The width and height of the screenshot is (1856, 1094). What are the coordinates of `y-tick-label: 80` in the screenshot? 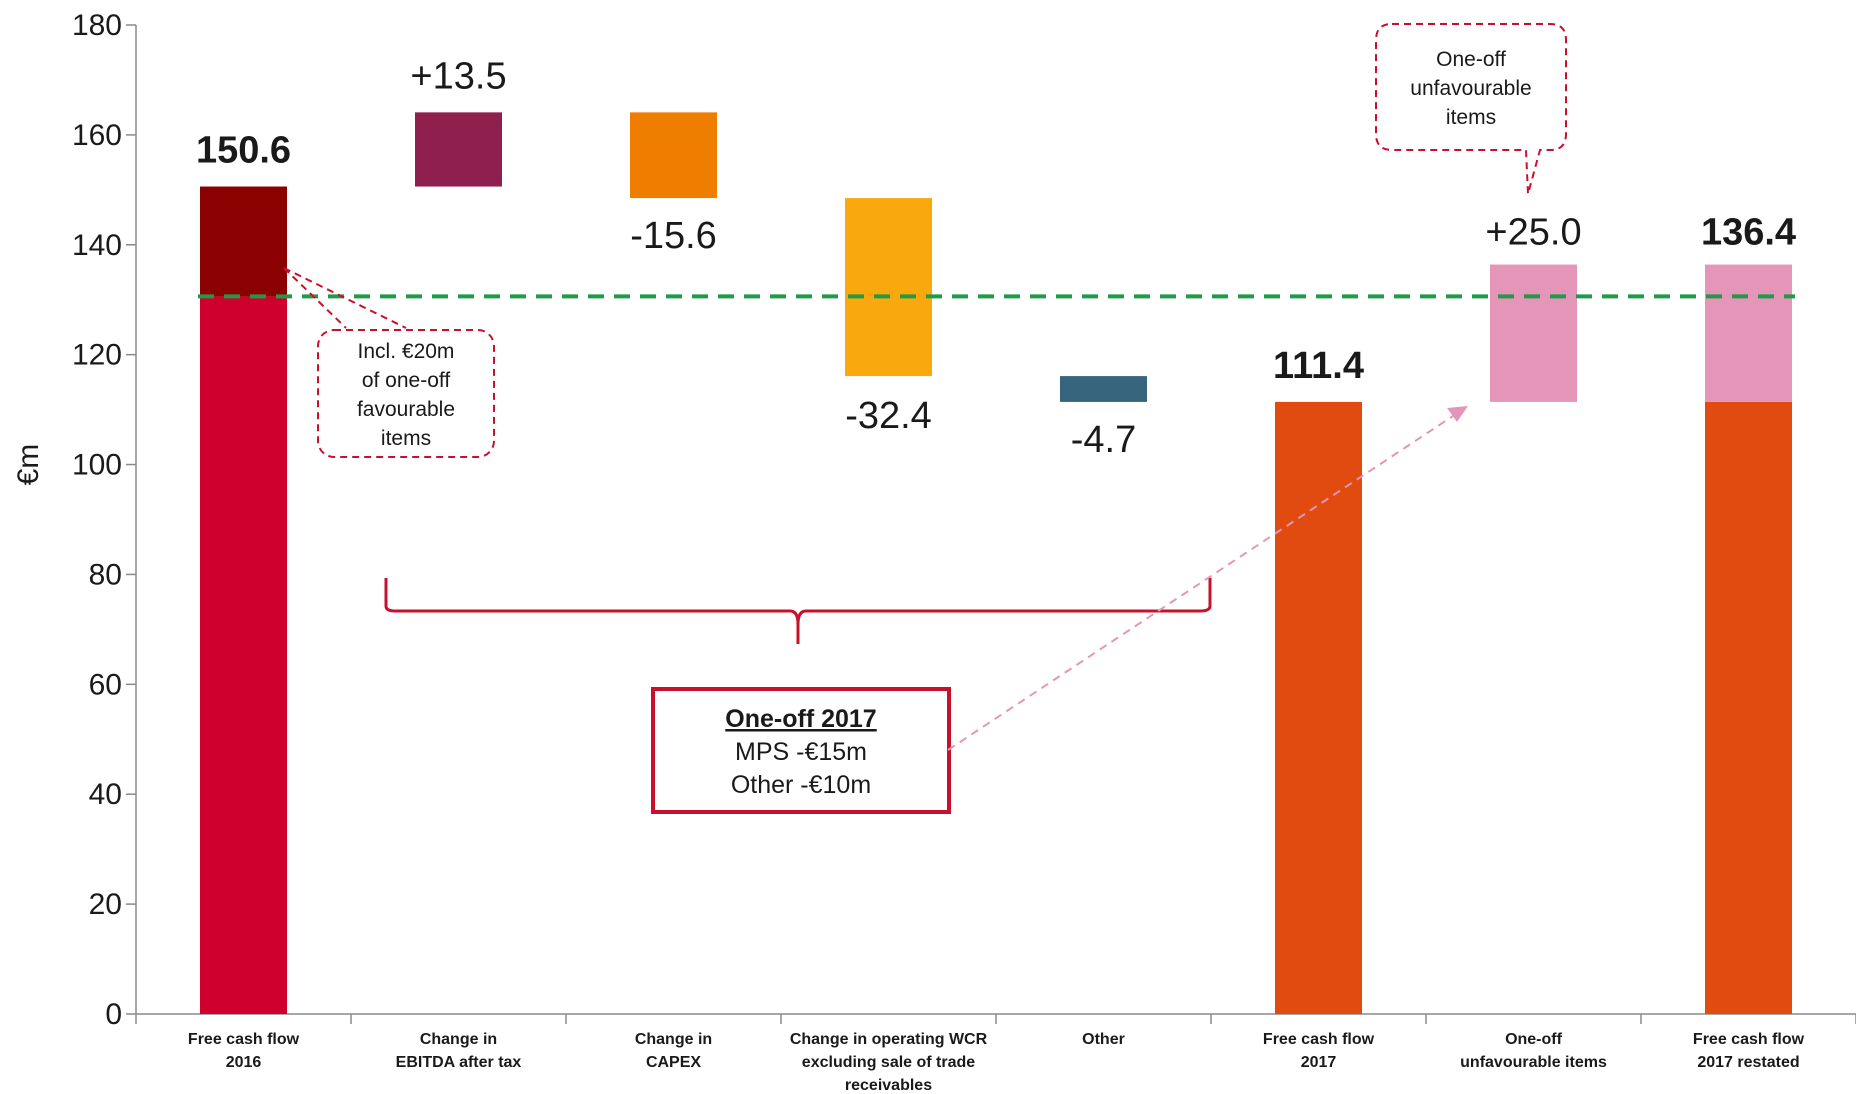 It's located at (105, 574).